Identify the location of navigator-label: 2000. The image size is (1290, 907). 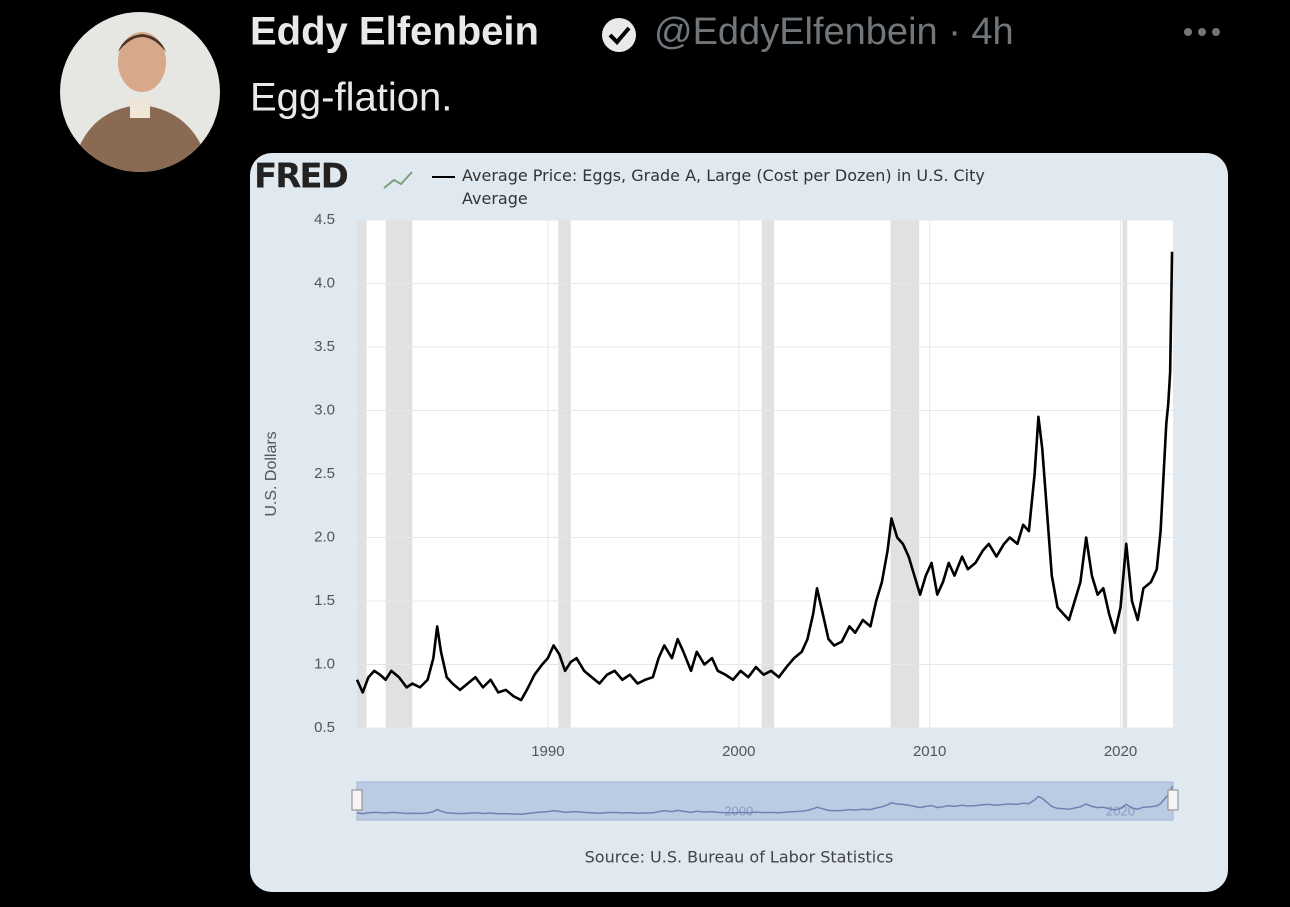
(738, 810).